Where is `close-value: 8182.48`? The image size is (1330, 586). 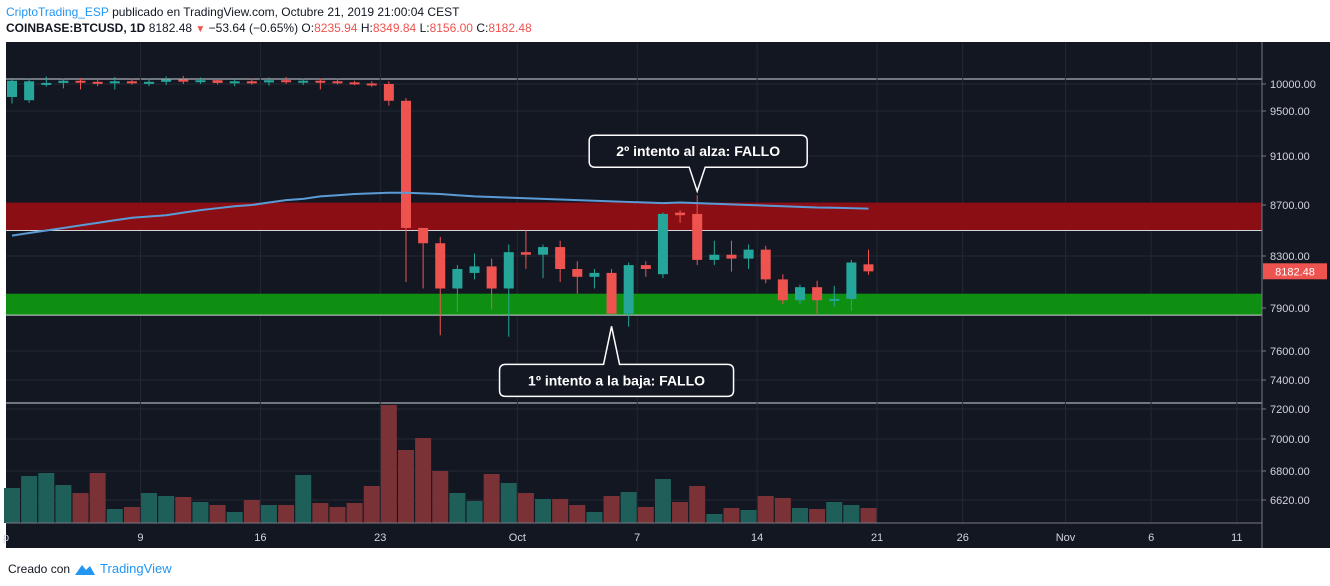
close-value: 8182.48 is located at coordinates (510, 28).